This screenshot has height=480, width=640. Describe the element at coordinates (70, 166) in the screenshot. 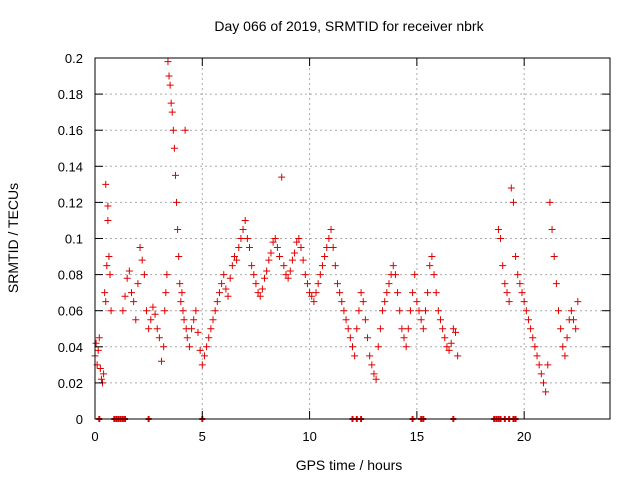

I see `y-tick-label: 0.14` at that location.